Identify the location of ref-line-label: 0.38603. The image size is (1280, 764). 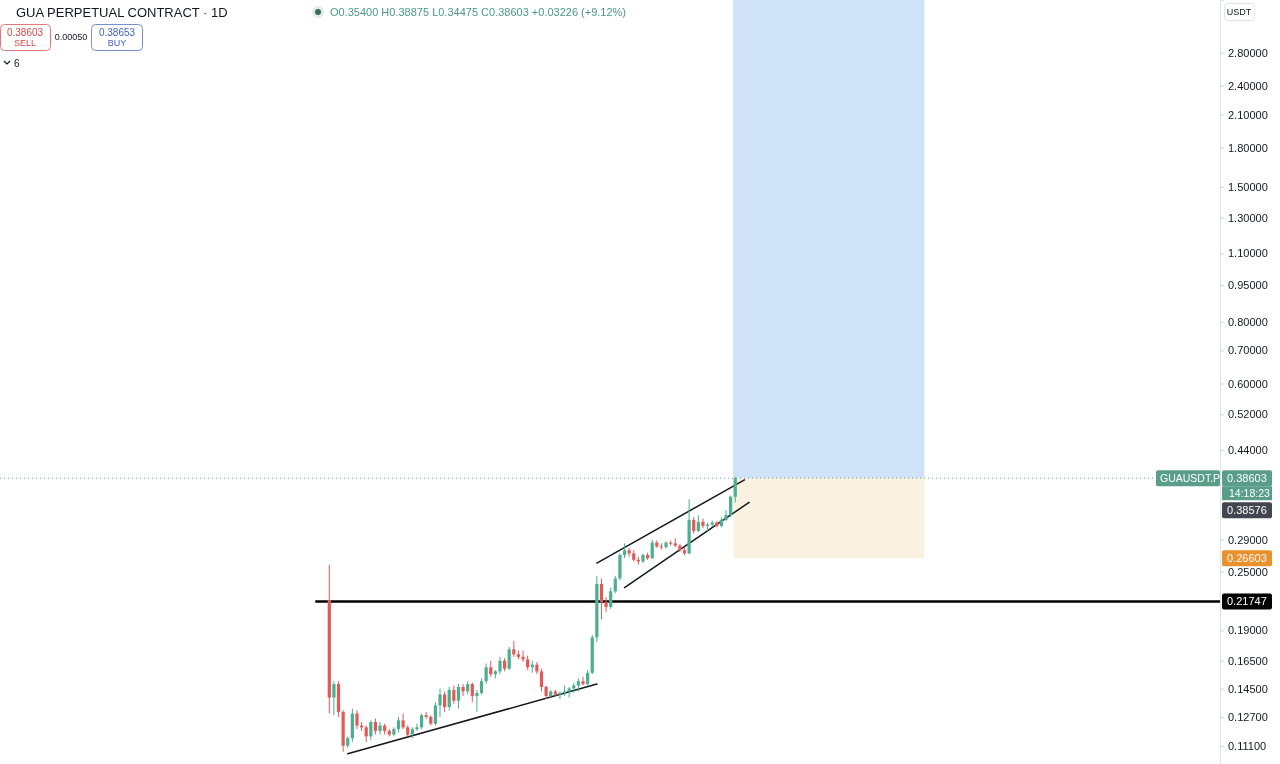
(1247, 478).